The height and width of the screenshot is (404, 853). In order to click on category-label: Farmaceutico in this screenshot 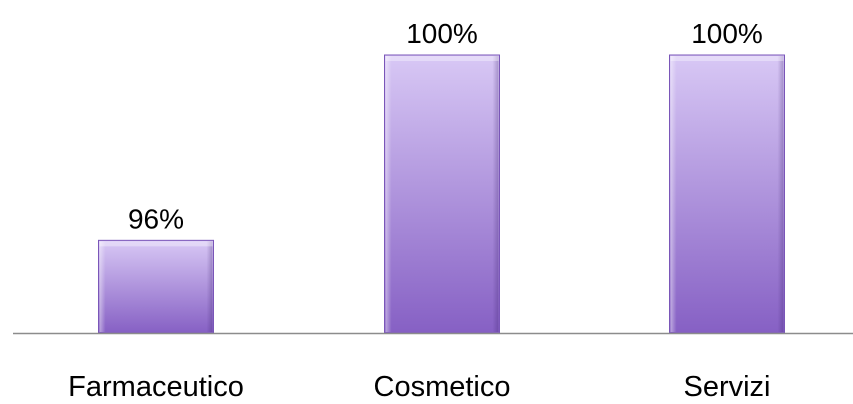, I will do `click(156, 387)`.